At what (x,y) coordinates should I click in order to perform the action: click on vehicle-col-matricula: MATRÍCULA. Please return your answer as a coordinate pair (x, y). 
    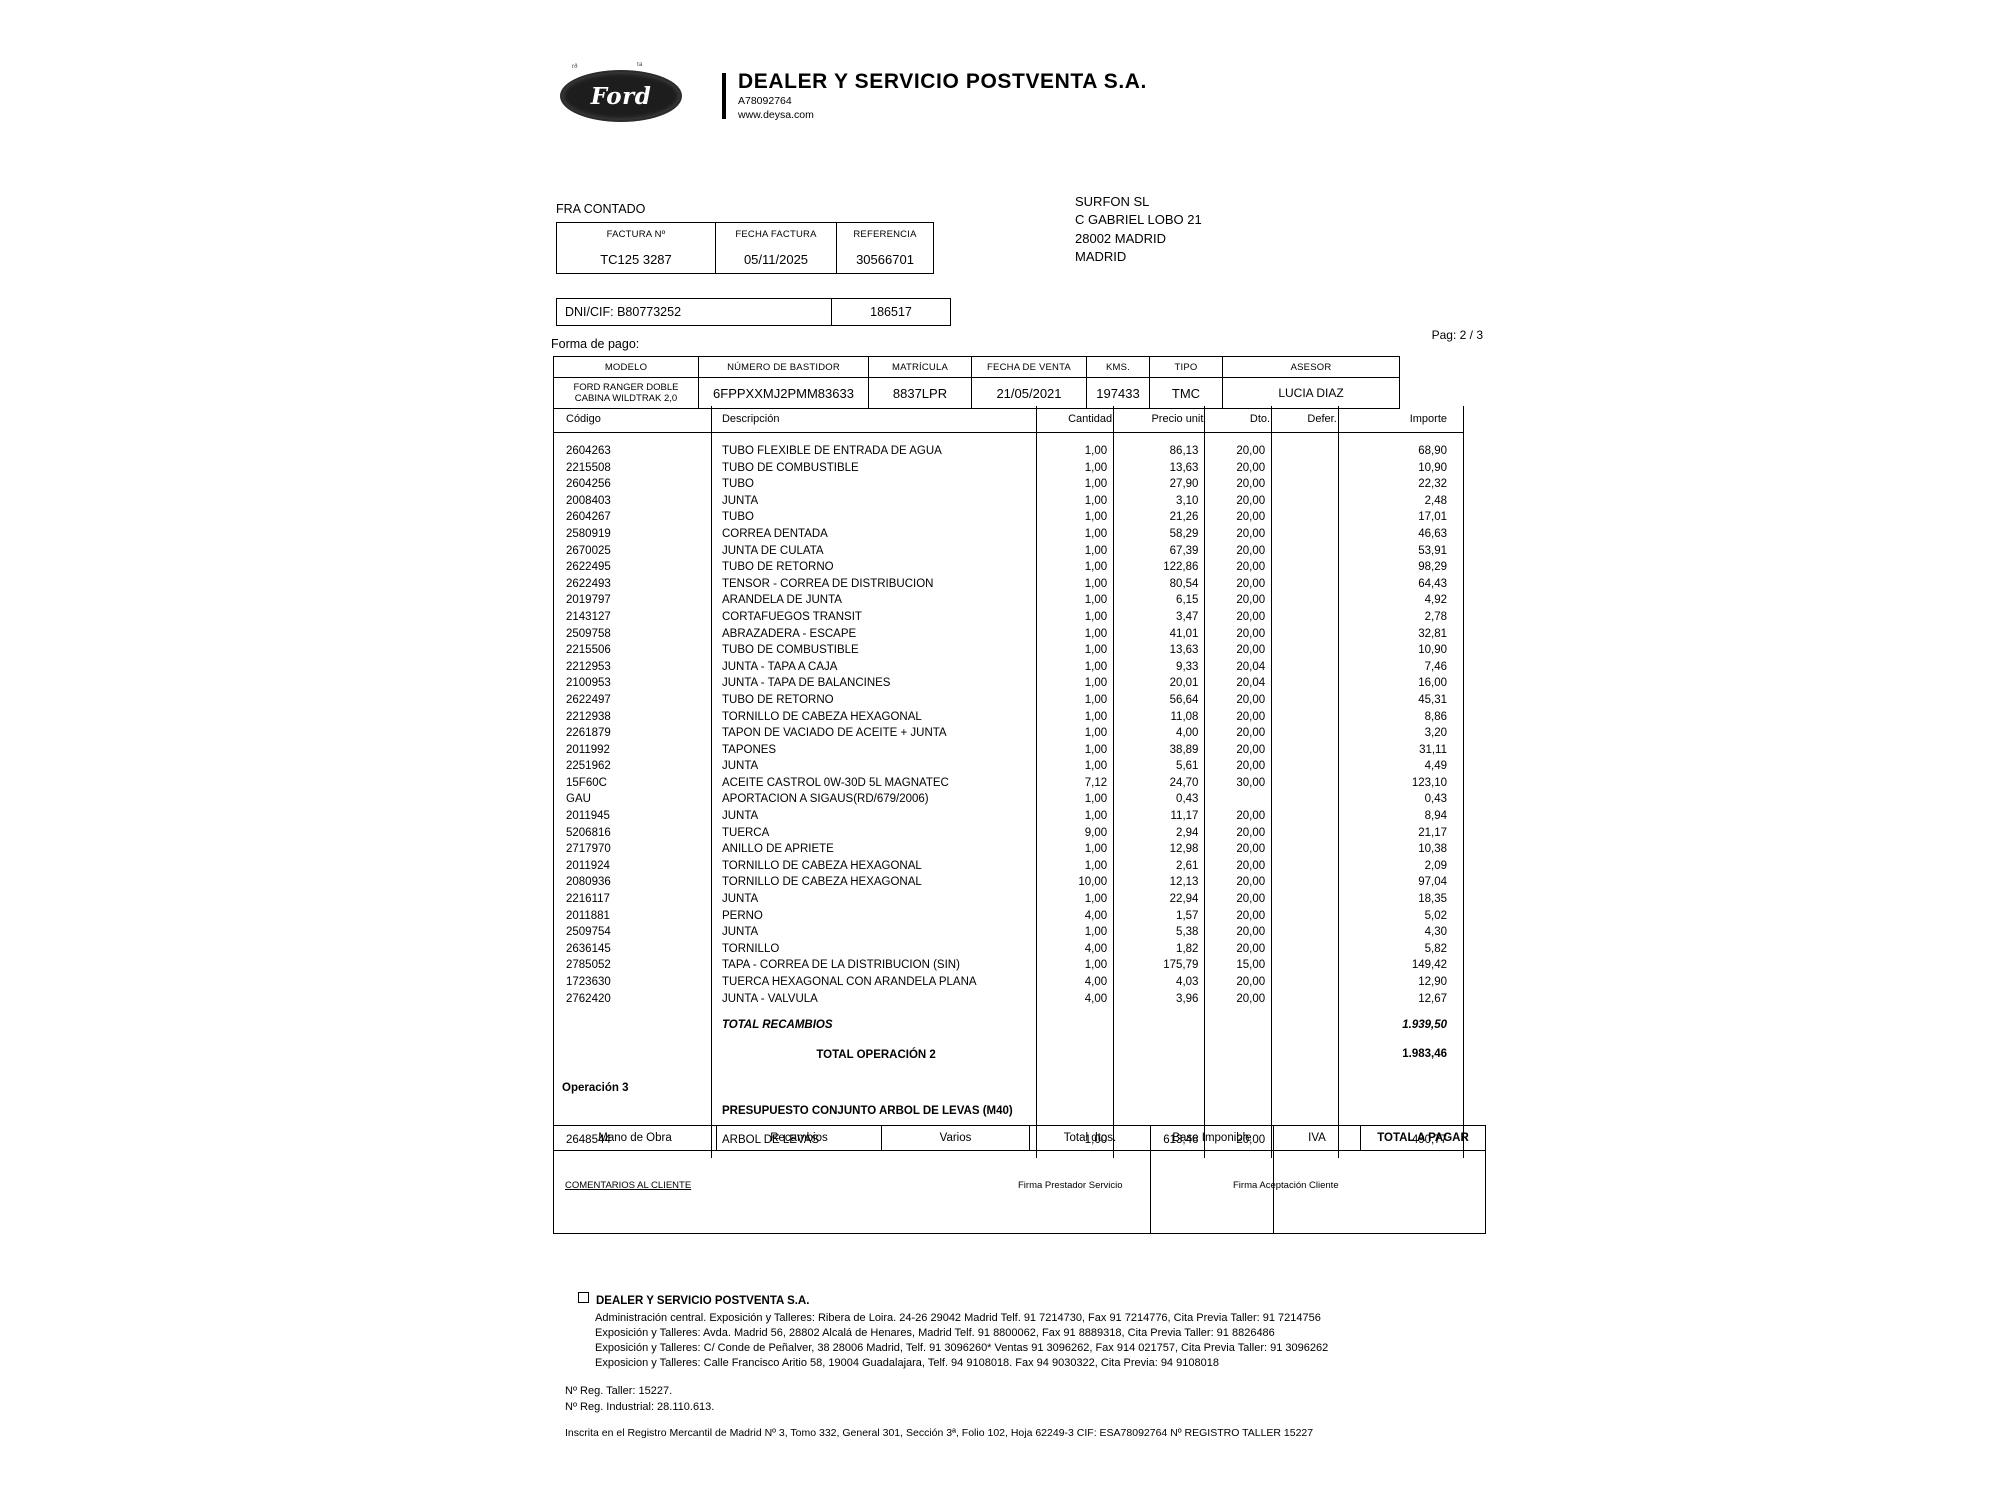
    Looking at the image, I should click on (920, 367).